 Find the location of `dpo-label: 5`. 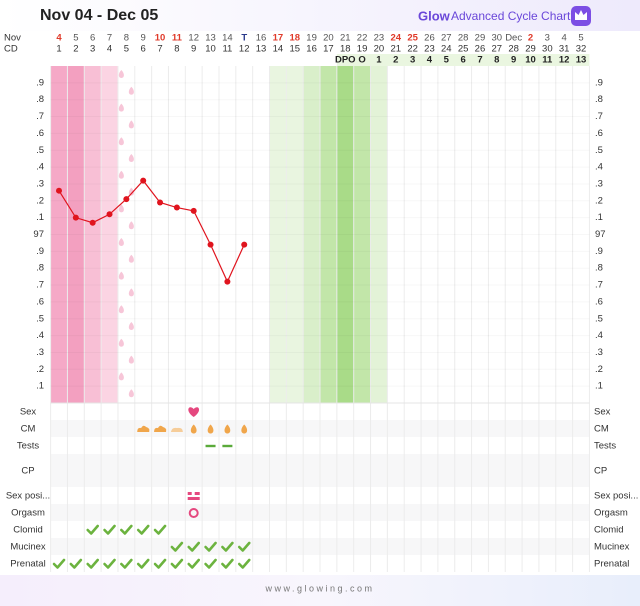

dpo-label: 5 is located at coordinates (447, 60).